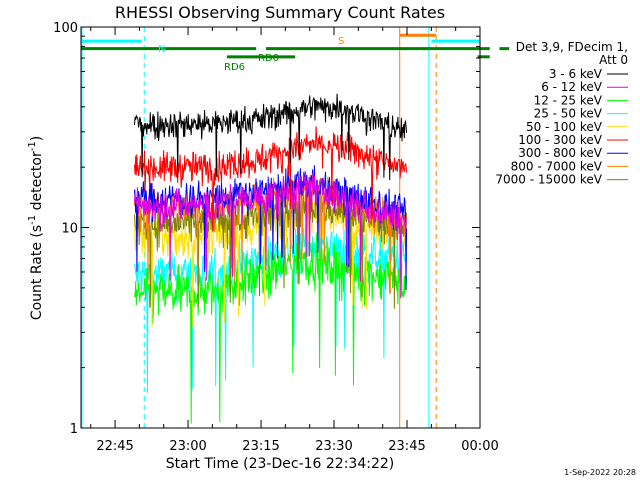 Image resolution: width=640 pixels, height=484 pixels. Describe the element at coordinates (341, 41) in the screenshot. I see `flag-label-s: S` at that location.